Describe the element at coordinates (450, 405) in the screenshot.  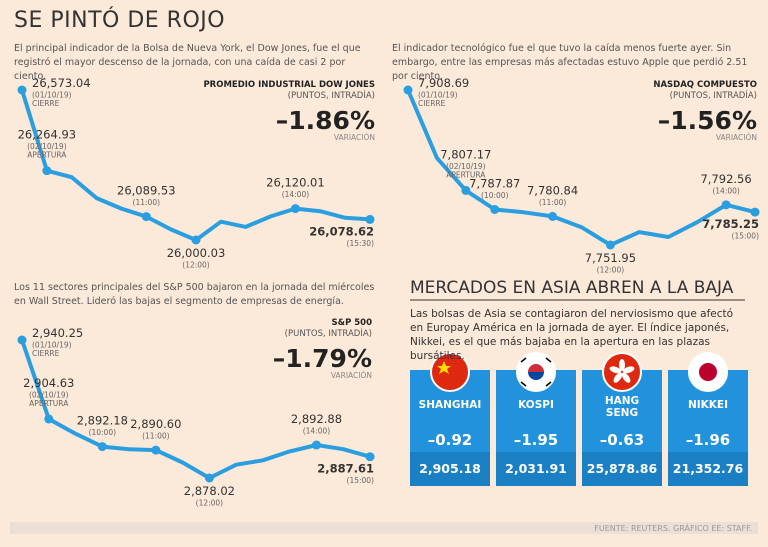
I see `market-name: SHANGHAI` at that location.